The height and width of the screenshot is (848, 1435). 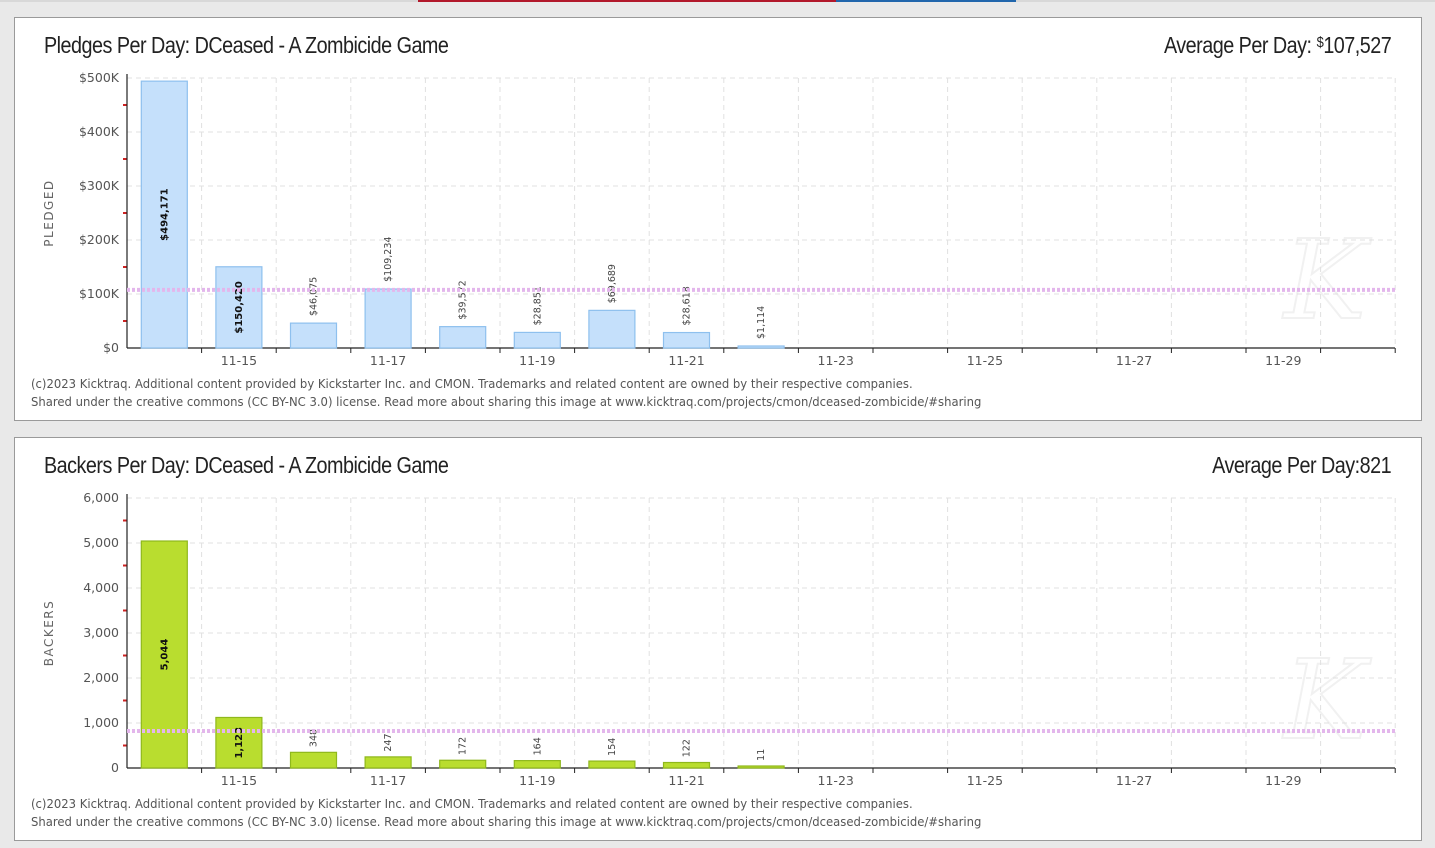 I want to click on bar-value-label: $1,114, so click(x=761, y=322).